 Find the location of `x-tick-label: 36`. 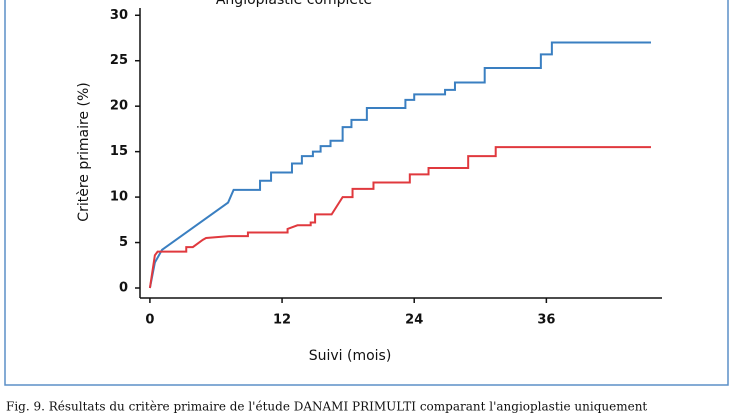

x-tick-label: 36 is located at coordinates (546, 320).